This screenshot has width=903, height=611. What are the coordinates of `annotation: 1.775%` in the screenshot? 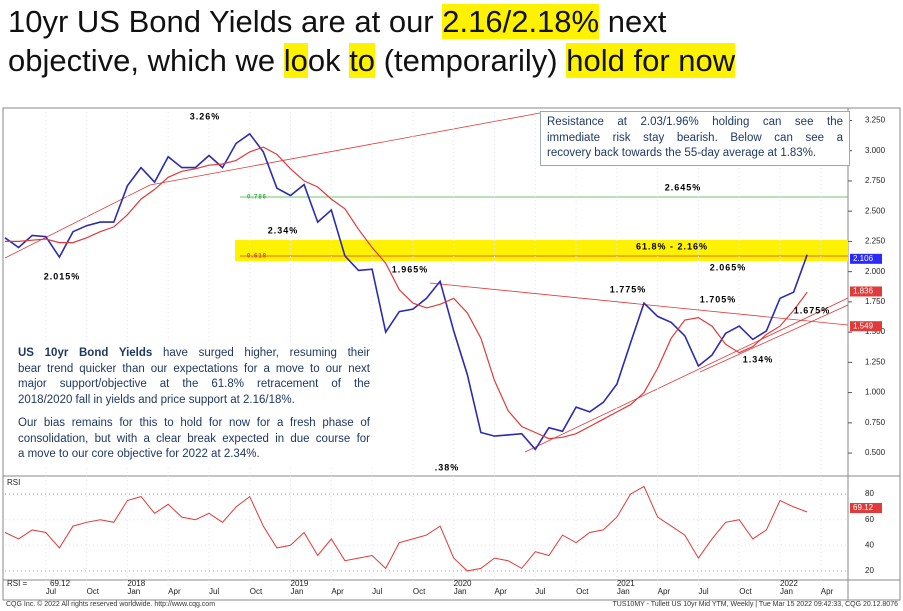 It's located at (628, 289).